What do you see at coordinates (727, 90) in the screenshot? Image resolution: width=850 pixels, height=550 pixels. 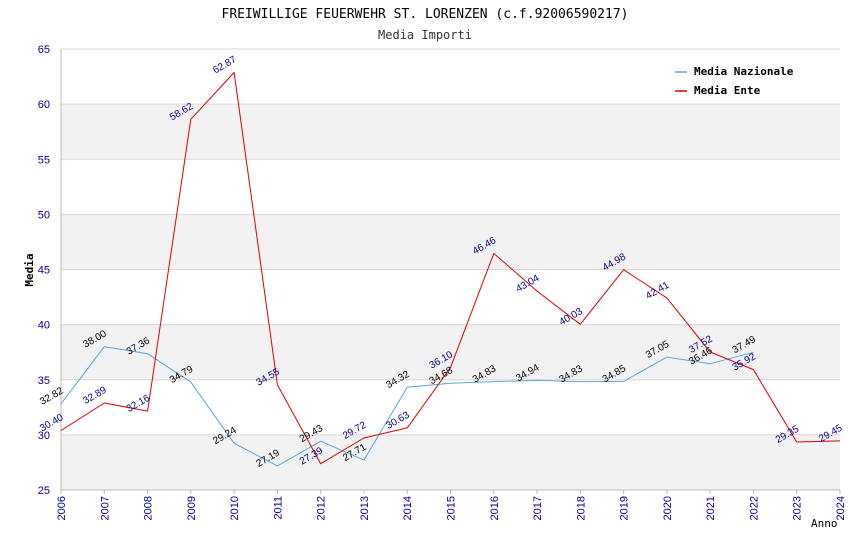 I see `legend-label-media-ente: Media Ente` at bounding box center [727, 90].